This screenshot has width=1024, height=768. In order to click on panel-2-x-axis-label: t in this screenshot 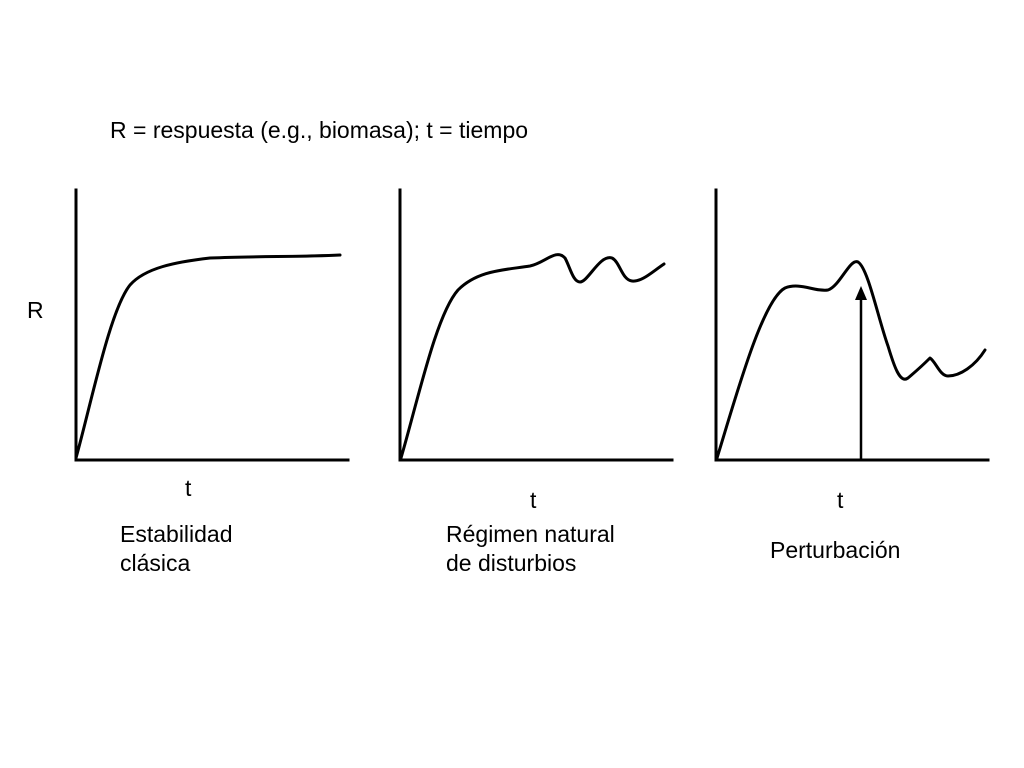, I will do `click(533, 500)`.